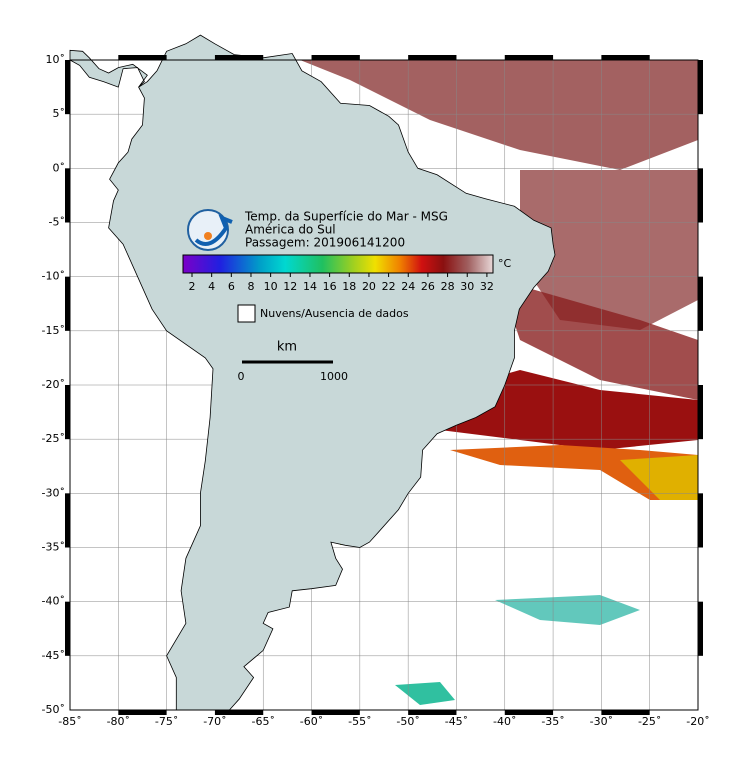 Image resolution: width=741 pixels, height=781 pixels. Describe the element at coordinates (649, 721) in the screenshot. I see `lon-label: -25˚` at that location.